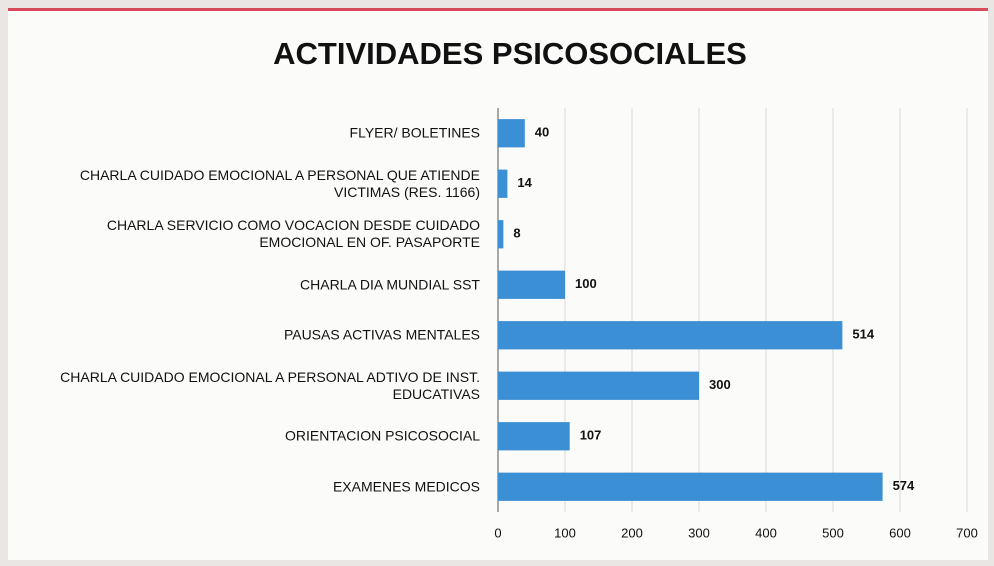 This screenshot has height=566, width=994. I want to click on value-label: 300, so click(720, 384).